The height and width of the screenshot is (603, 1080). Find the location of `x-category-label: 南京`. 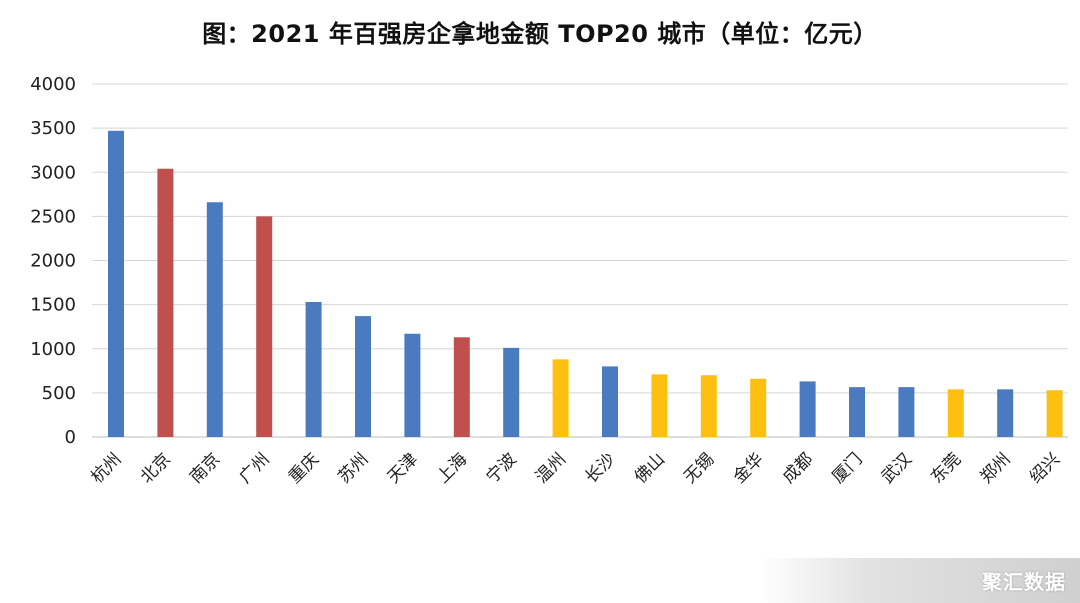

x-category-label: 南京 is located at coordinates (205, 468).